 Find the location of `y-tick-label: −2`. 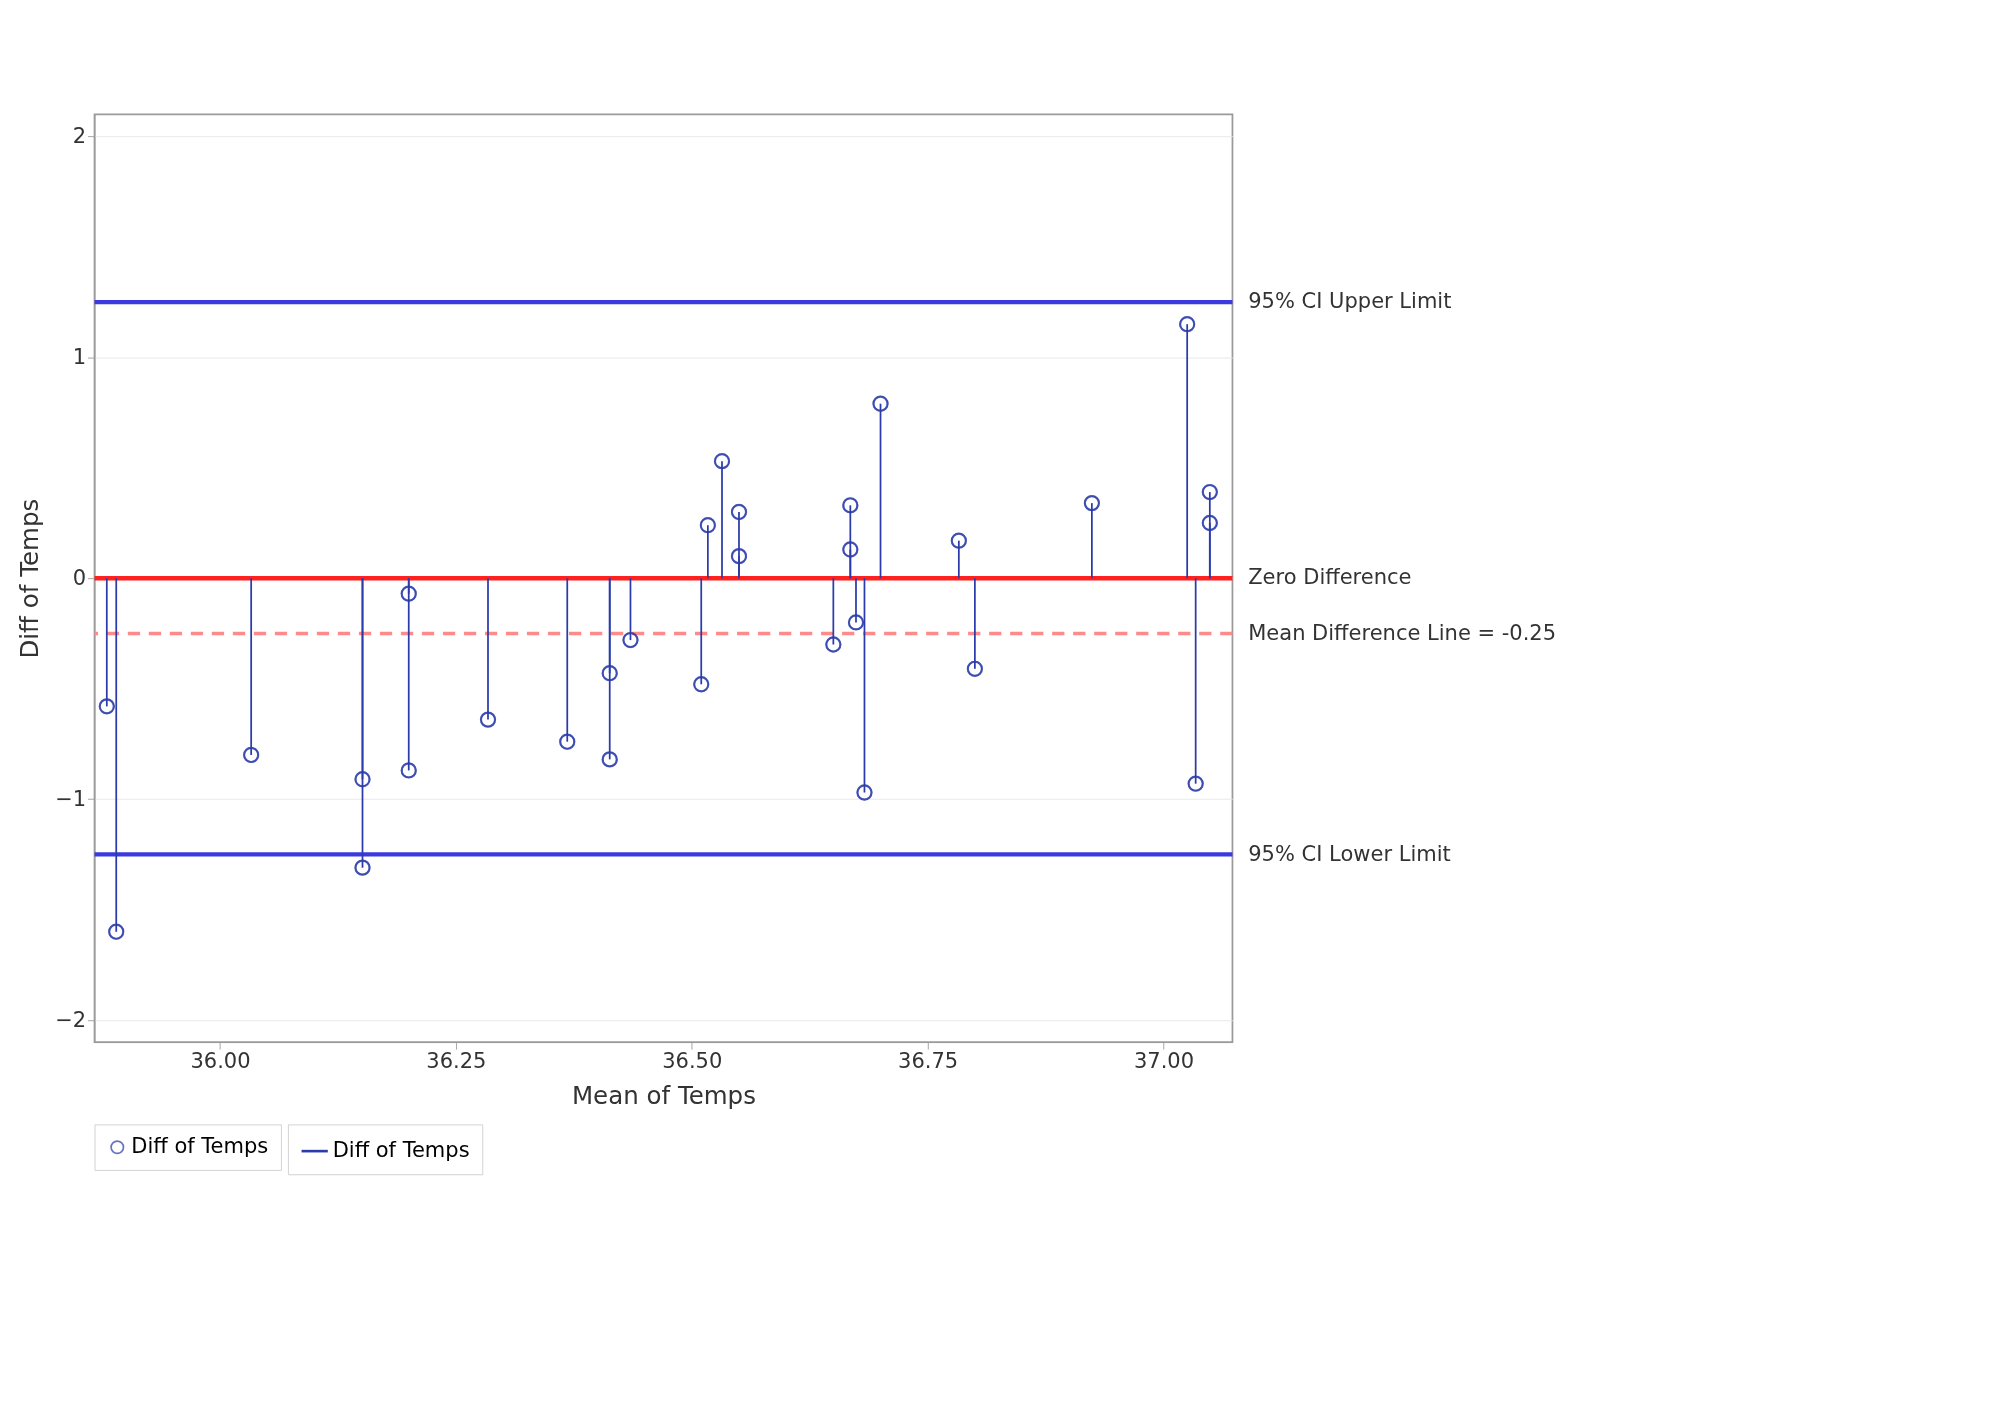

y-tick-label: −2 is located at coordinates (71, 1019).